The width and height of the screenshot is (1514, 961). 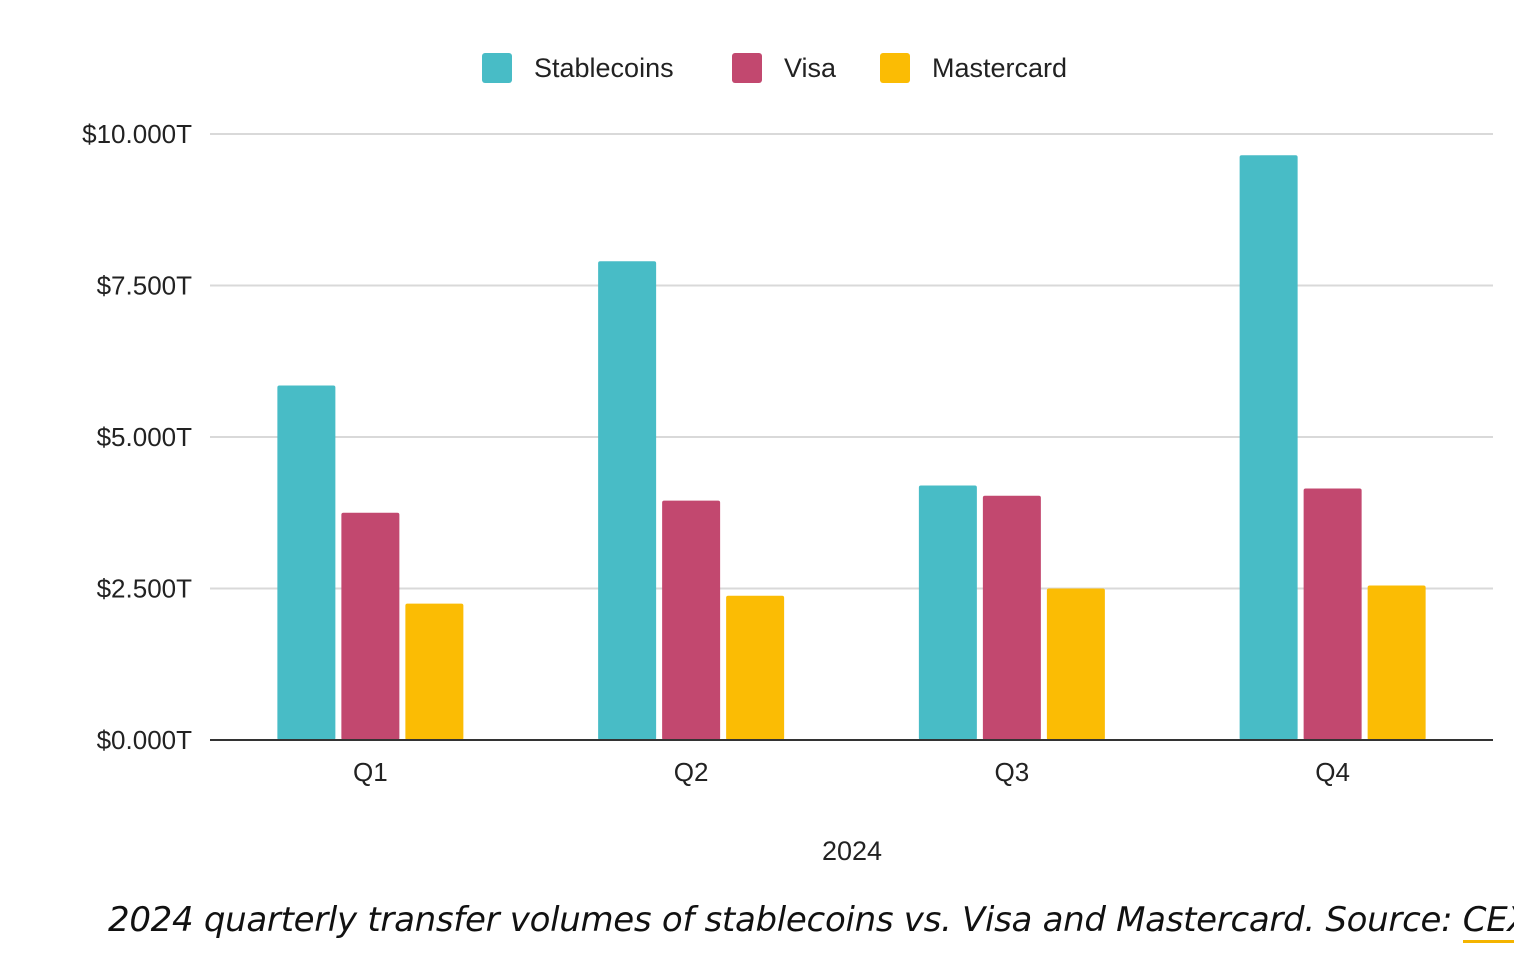 I want to click on bar-visa-q3, so click(x=1011, y=617).